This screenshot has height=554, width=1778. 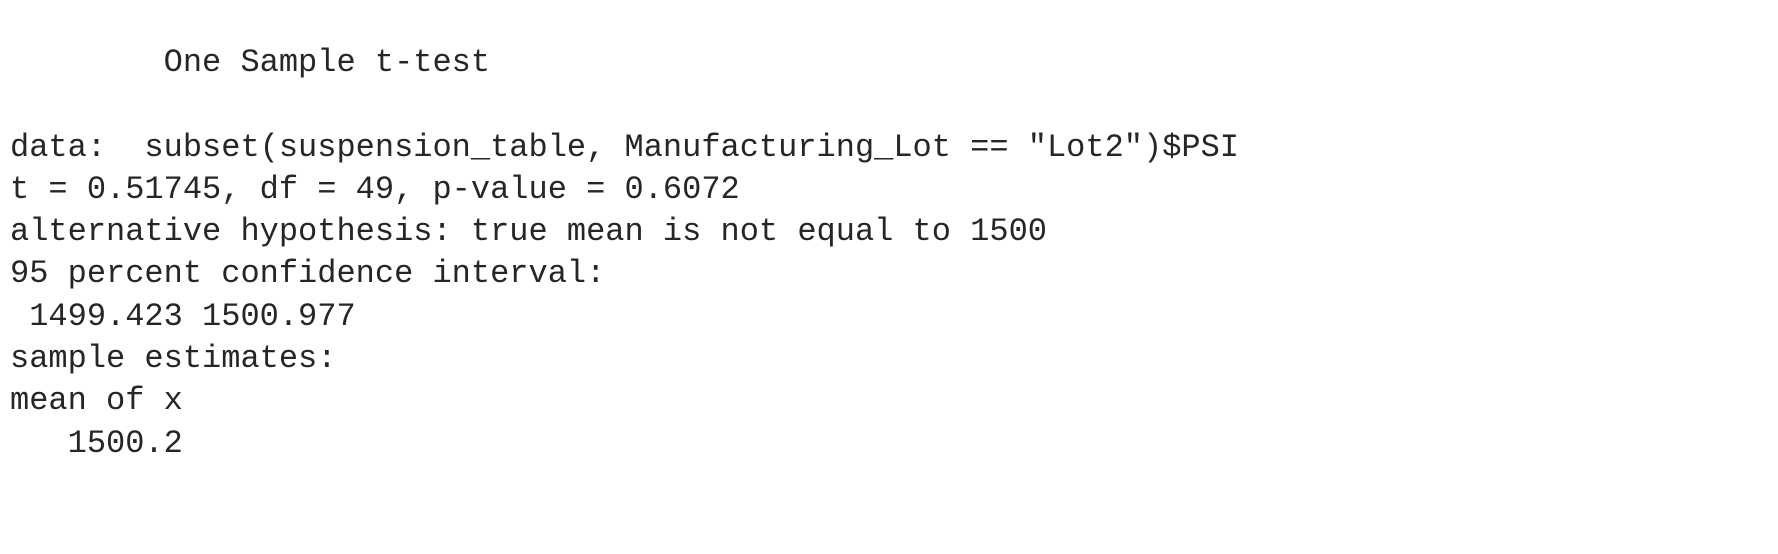 What do you see at coordinates (624, 105) in the screenshot?
I see `blank-line` at bounding box center [624, 105].